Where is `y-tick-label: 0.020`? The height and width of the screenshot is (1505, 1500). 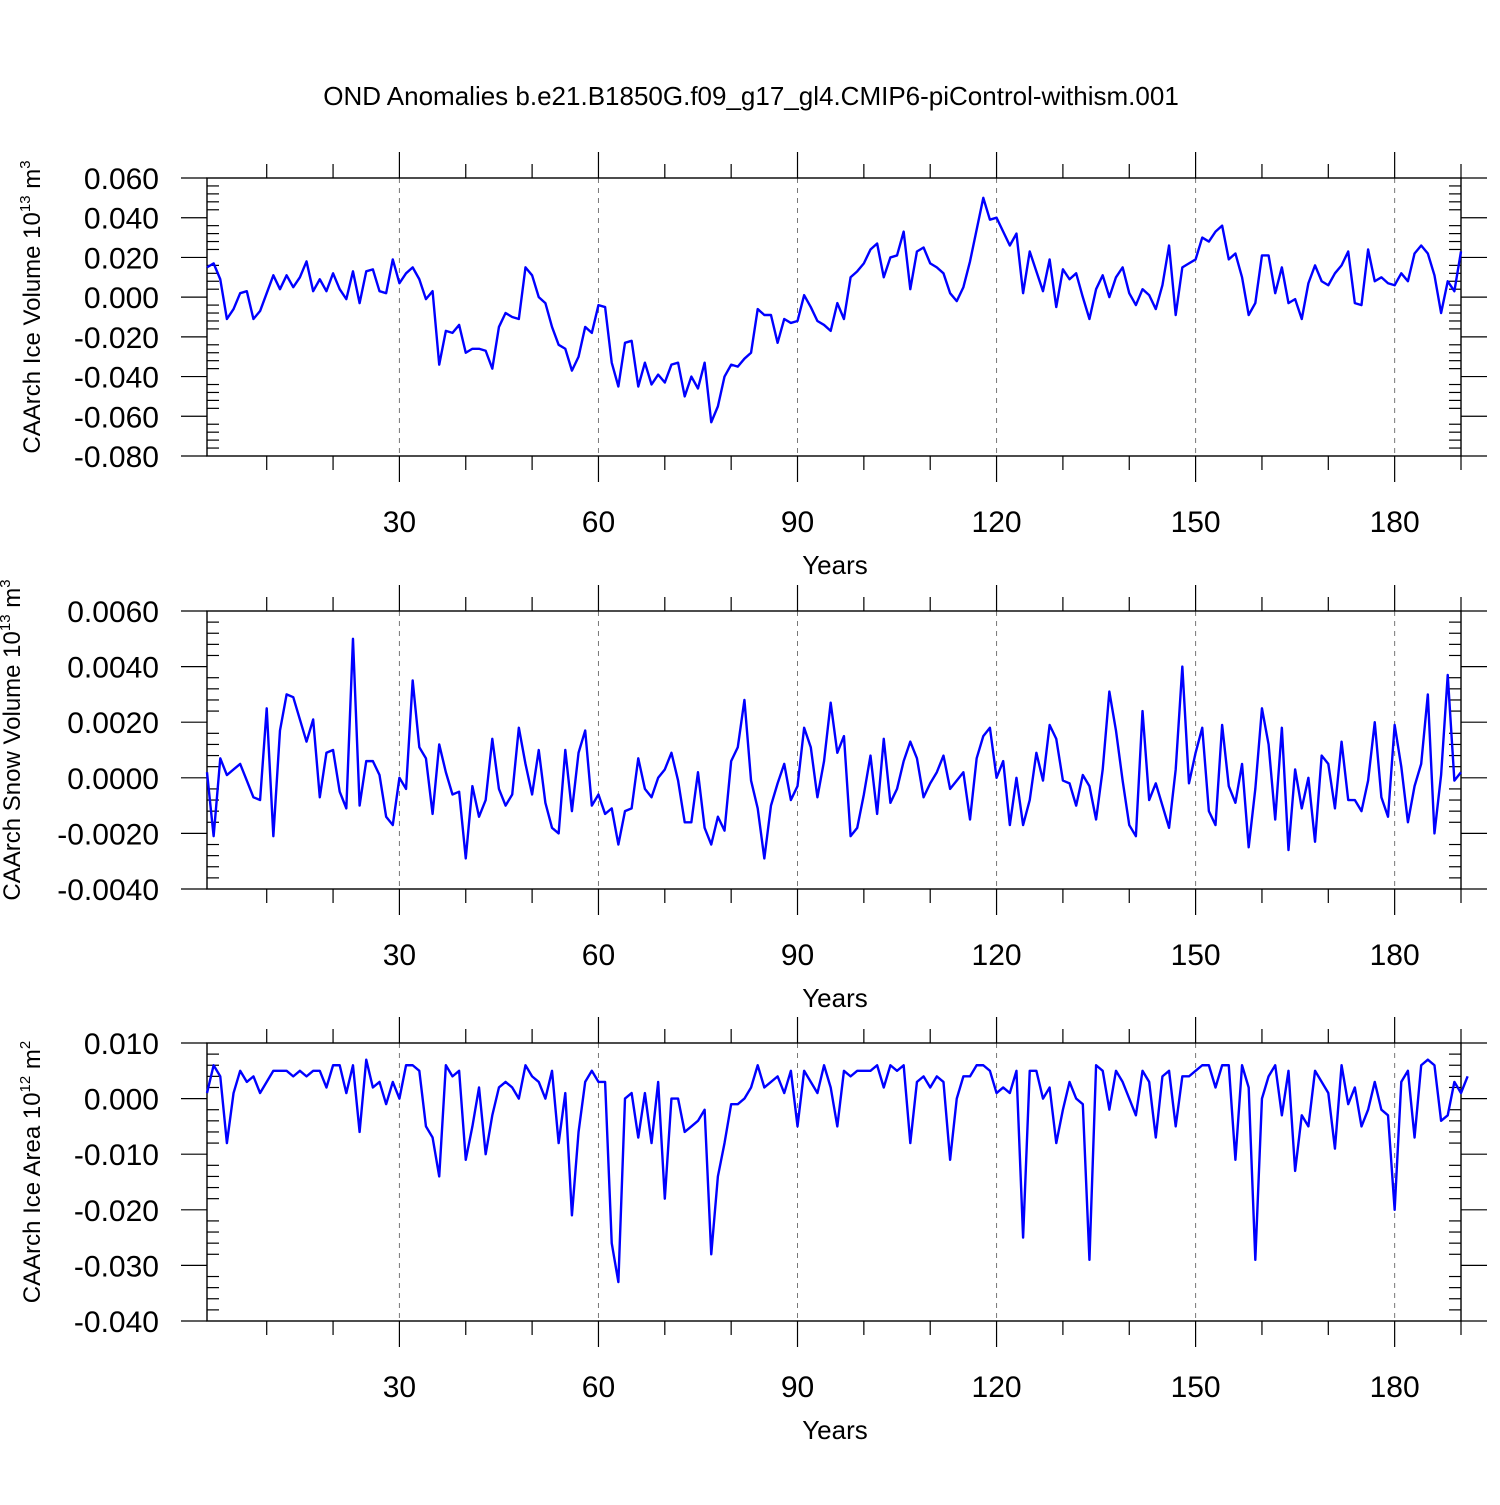
y-tick-label: 0.020 is located at coordinates (121, 258).